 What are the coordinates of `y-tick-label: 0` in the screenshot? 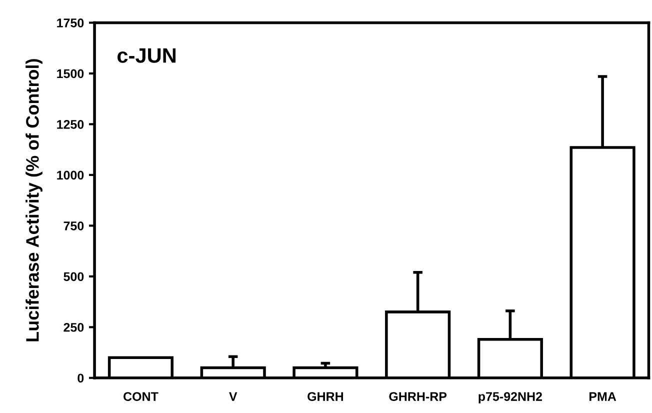 It's located at (81, 378).